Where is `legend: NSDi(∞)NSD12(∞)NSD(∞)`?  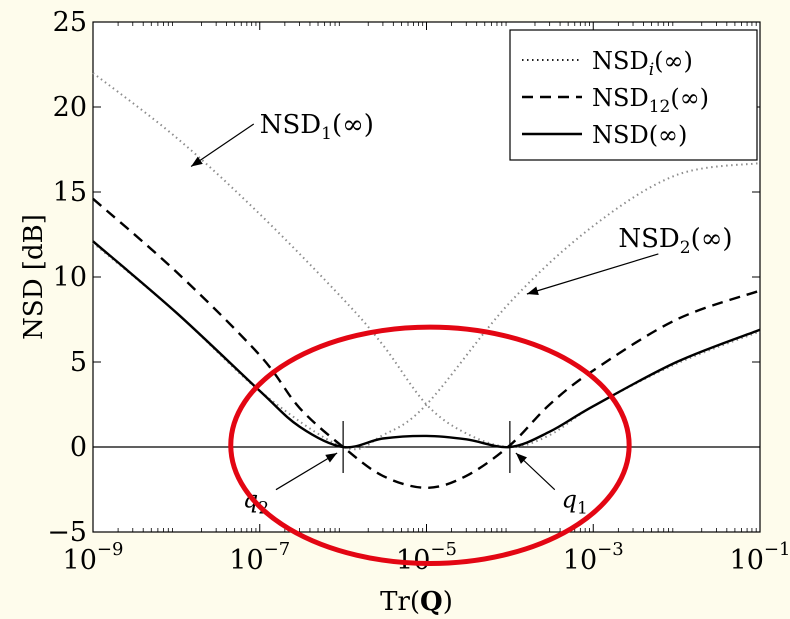 legend: NSDi(∞)NSD12(∞)NSD(∞) is located at coordinates (633, 95).